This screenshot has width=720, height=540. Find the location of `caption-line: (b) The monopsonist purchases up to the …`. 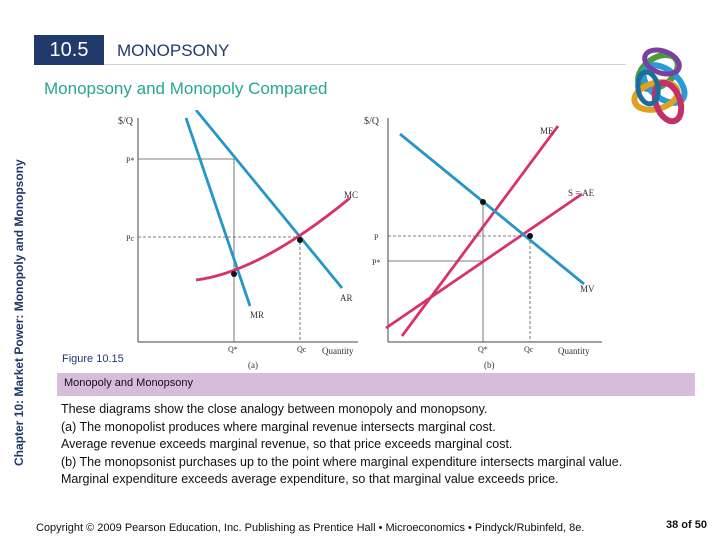

caption-line: (b) The monopsonist purchases up to the … is located at coordinates (342, 461).